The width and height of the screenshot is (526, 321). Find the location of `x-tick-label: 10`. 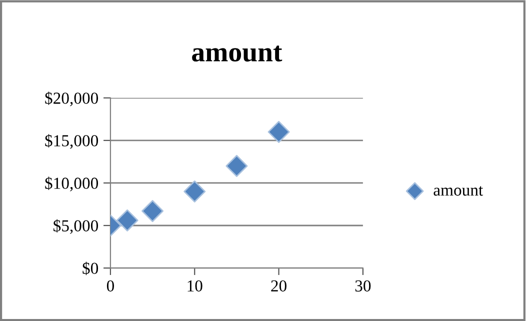

x-tick-label: 10 is located at coordinates (195, 286).